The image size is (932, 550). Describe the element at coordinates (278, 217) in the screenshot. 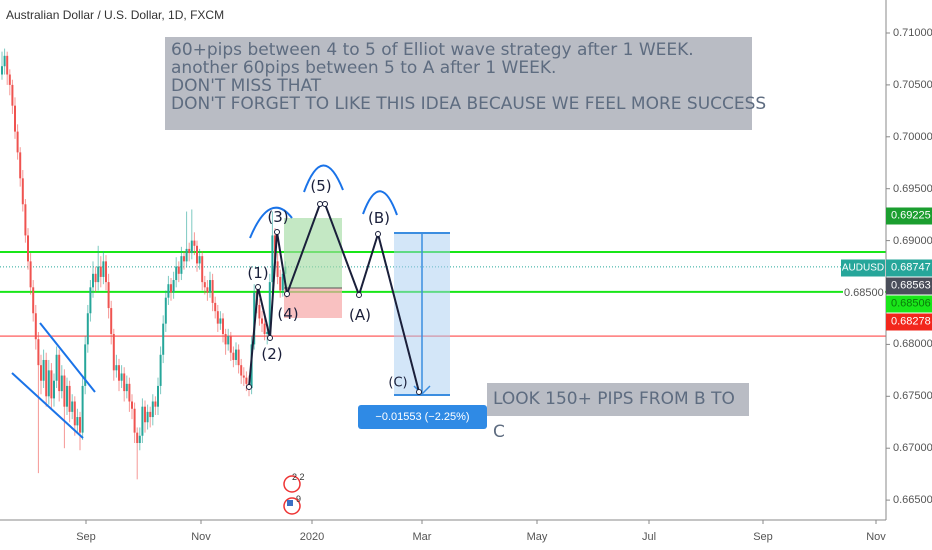

I see `wave-label-3: (3)` at that location.